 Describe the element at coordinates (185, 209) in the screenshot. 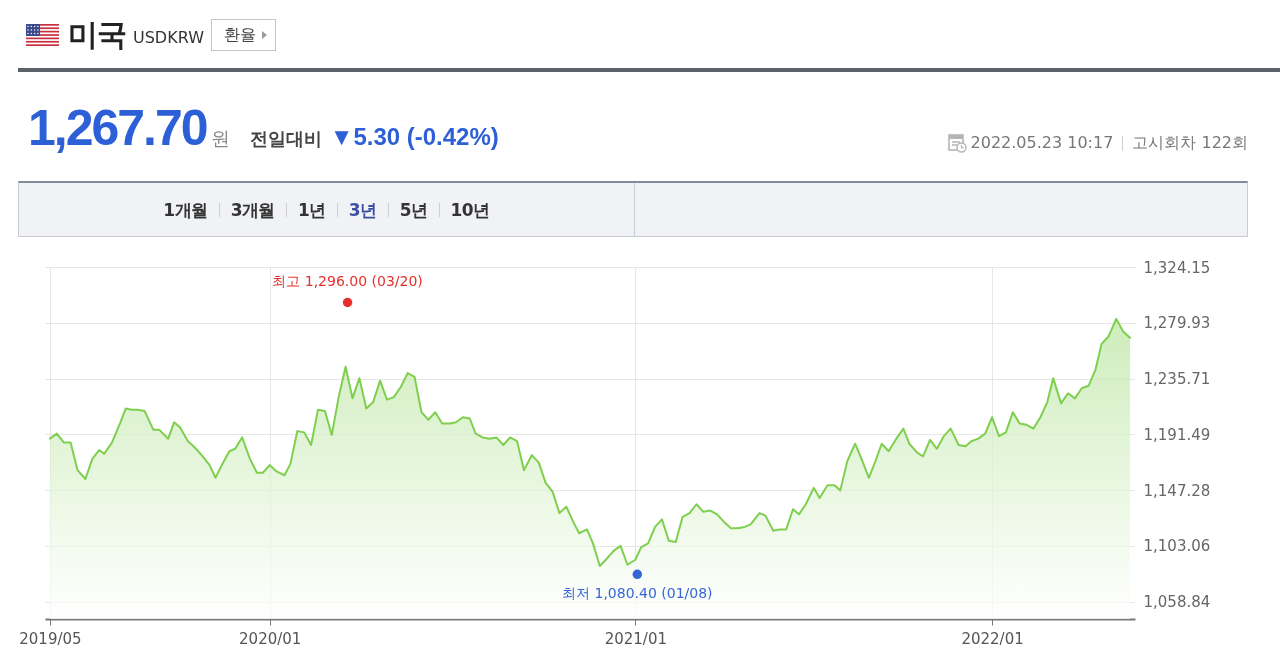

I see `text: 1개월` at that location.